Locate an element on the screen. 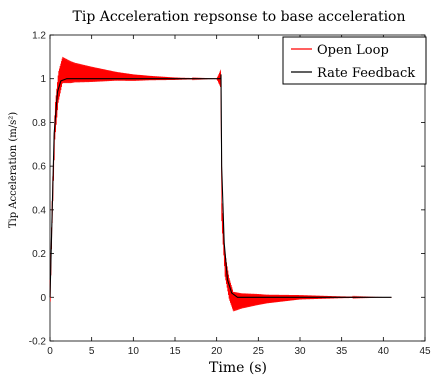 This screenshot has height=379, width=443. x-tick-label: 0 is located at coordinates (50, 351).